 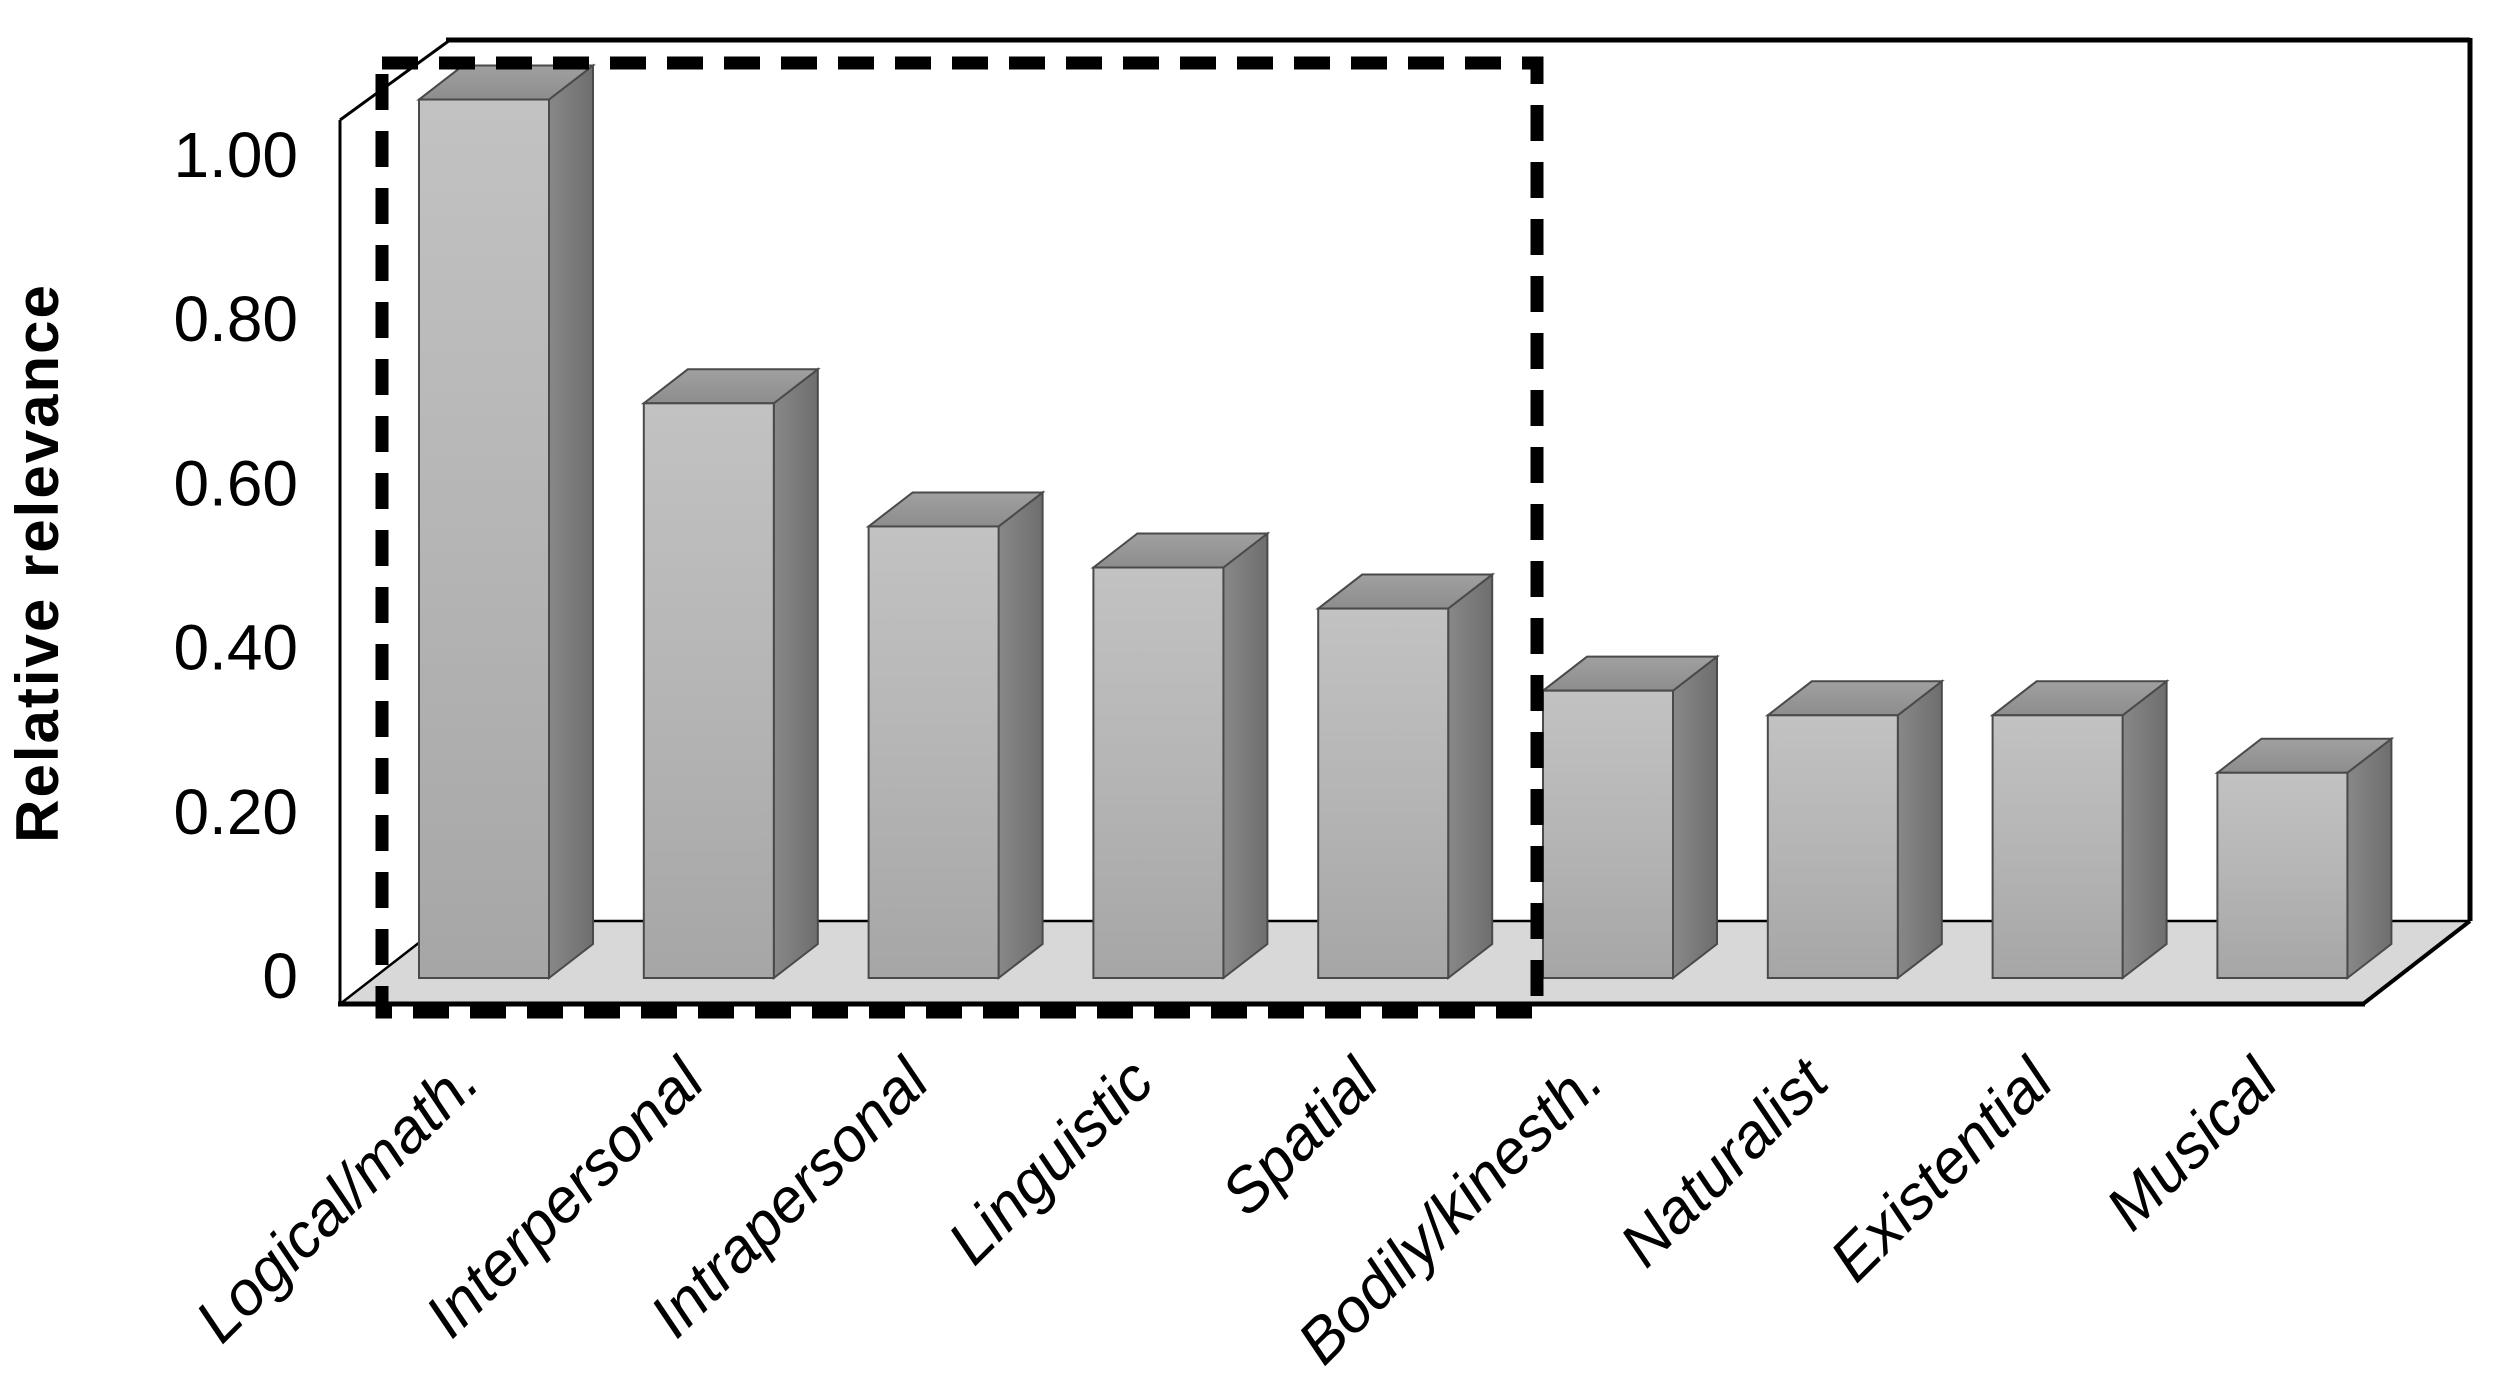 I want to click on floor-right-edge, so click(x=2416, y=962).